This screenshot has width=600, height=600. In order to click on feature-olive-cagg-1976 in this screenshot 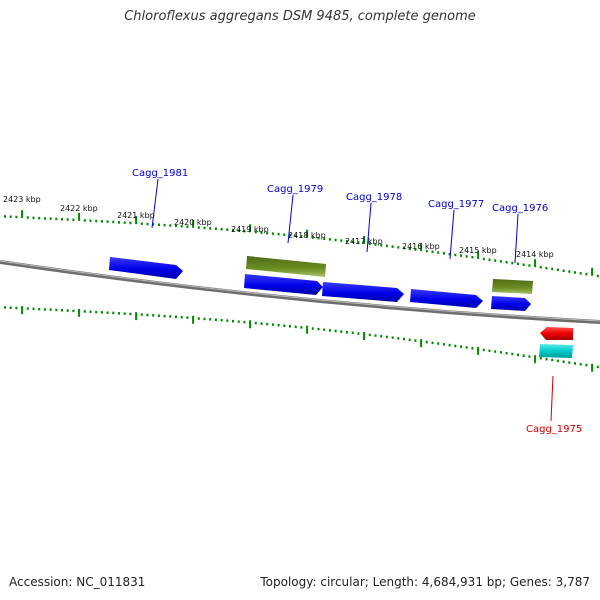, I will do `click(512, 286)`.